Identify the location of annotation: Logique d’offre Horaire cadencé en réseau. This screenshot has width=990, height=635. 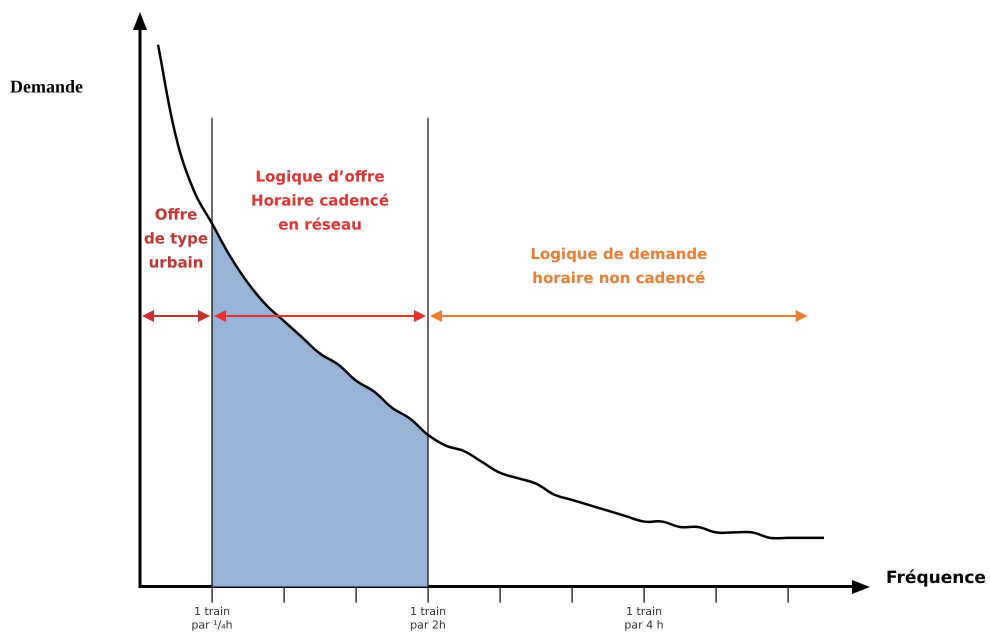
(320, 201).